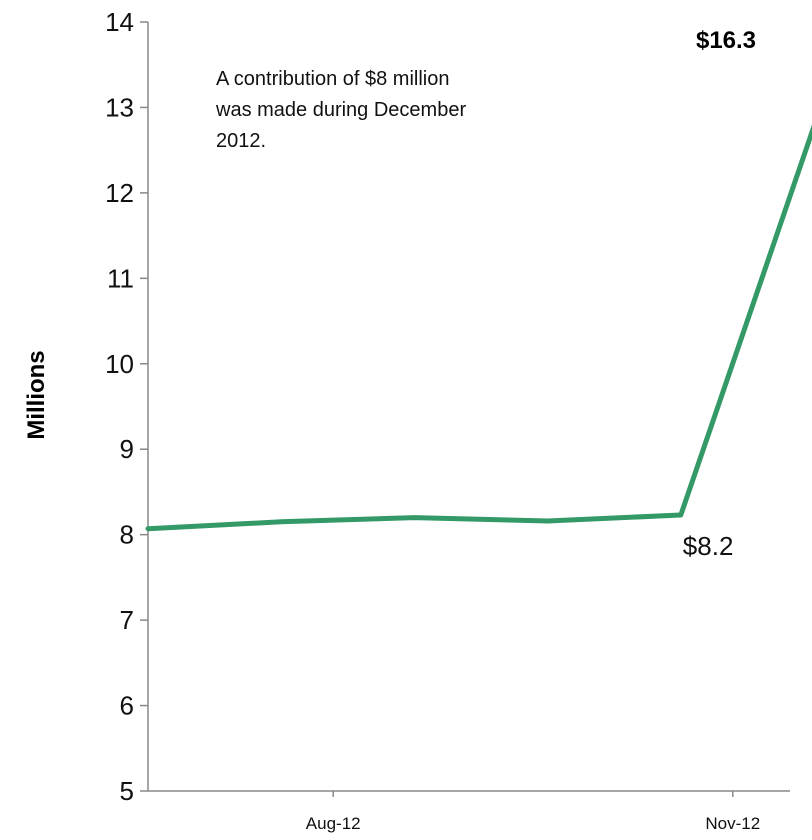  Describe the element at coordinates (127, 620) in the screenshot. I see `y-tick-label: 7` at that location.